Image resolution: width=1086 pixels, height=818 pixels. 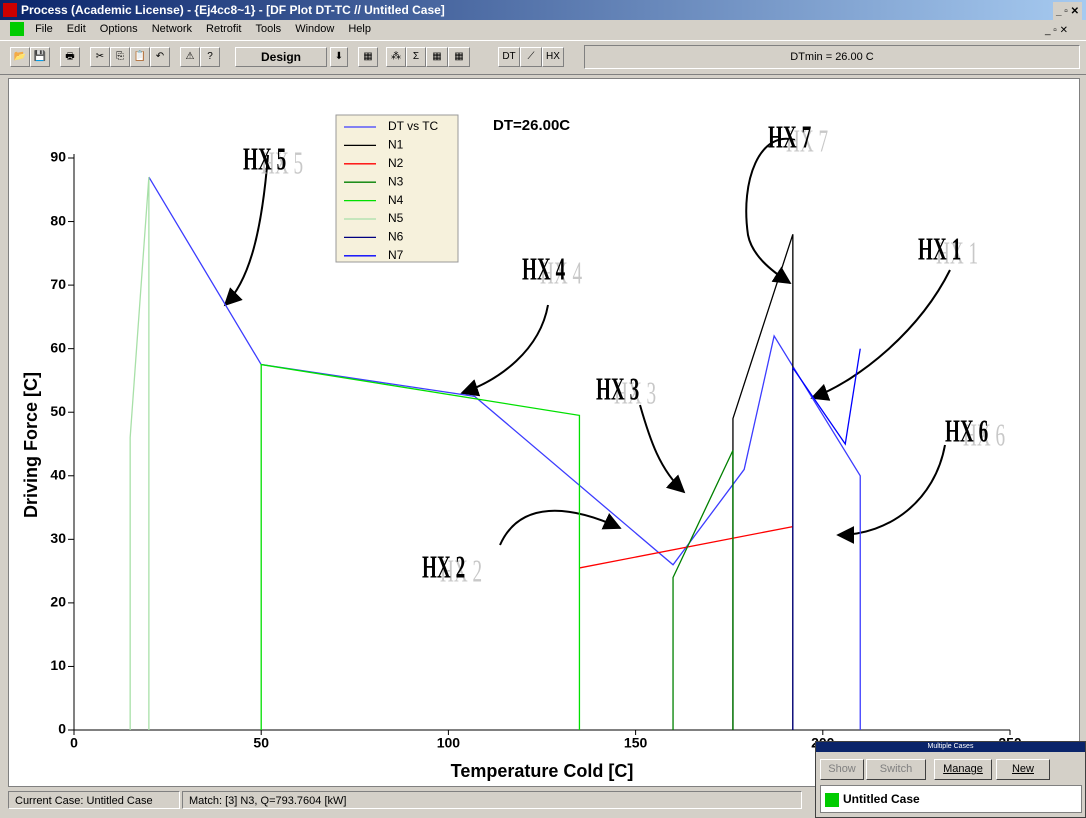 I want to click on legend-label: N4, so click(x=396, y=200).